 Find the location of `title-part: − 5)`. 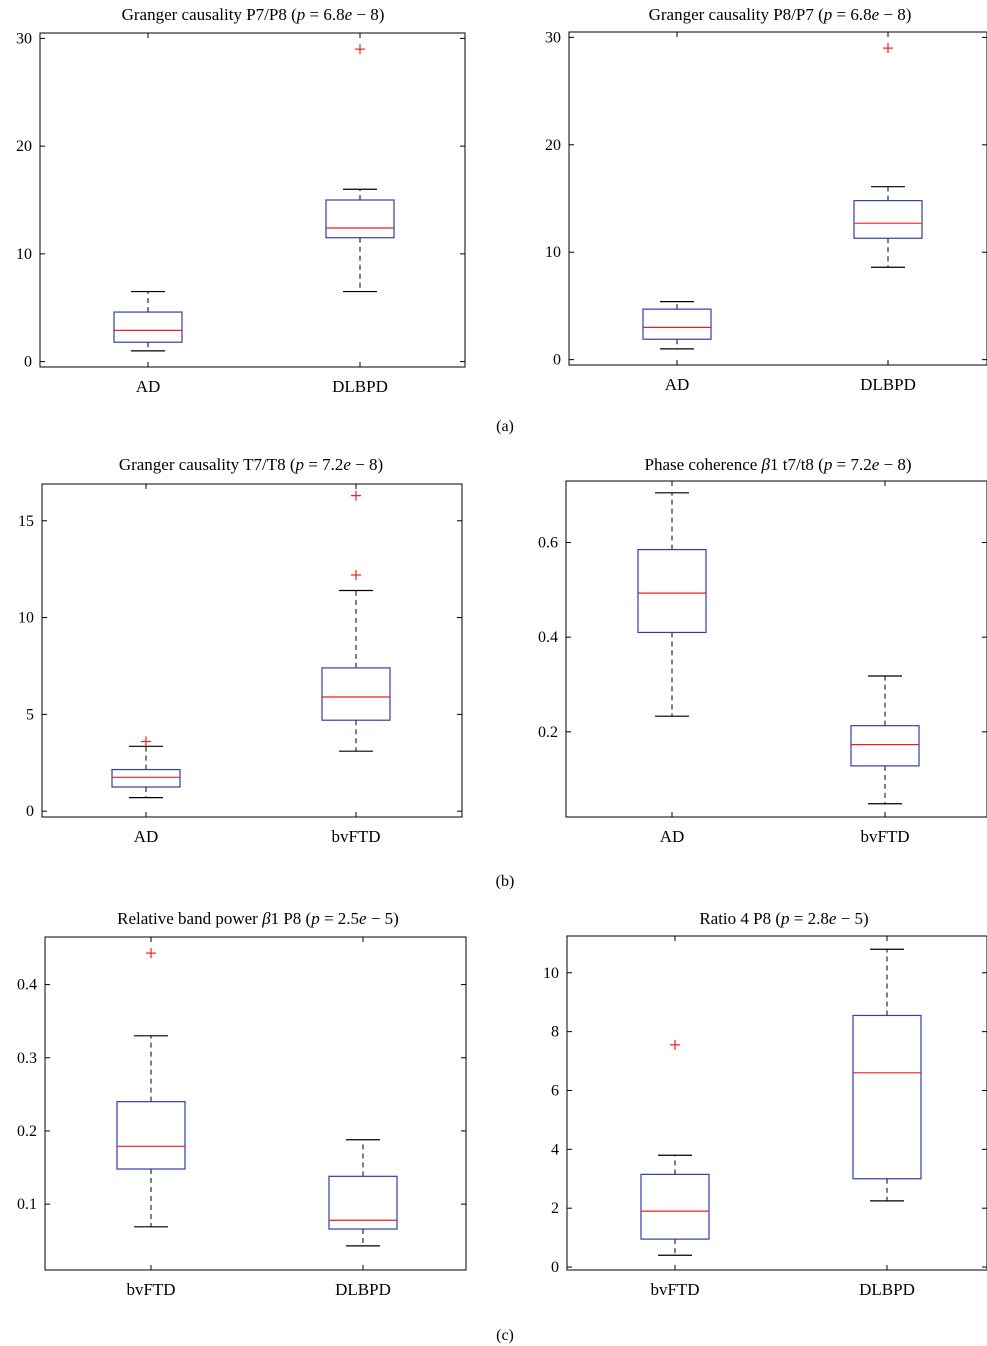

title-part: − 5) is located at coordinates (852, 918).